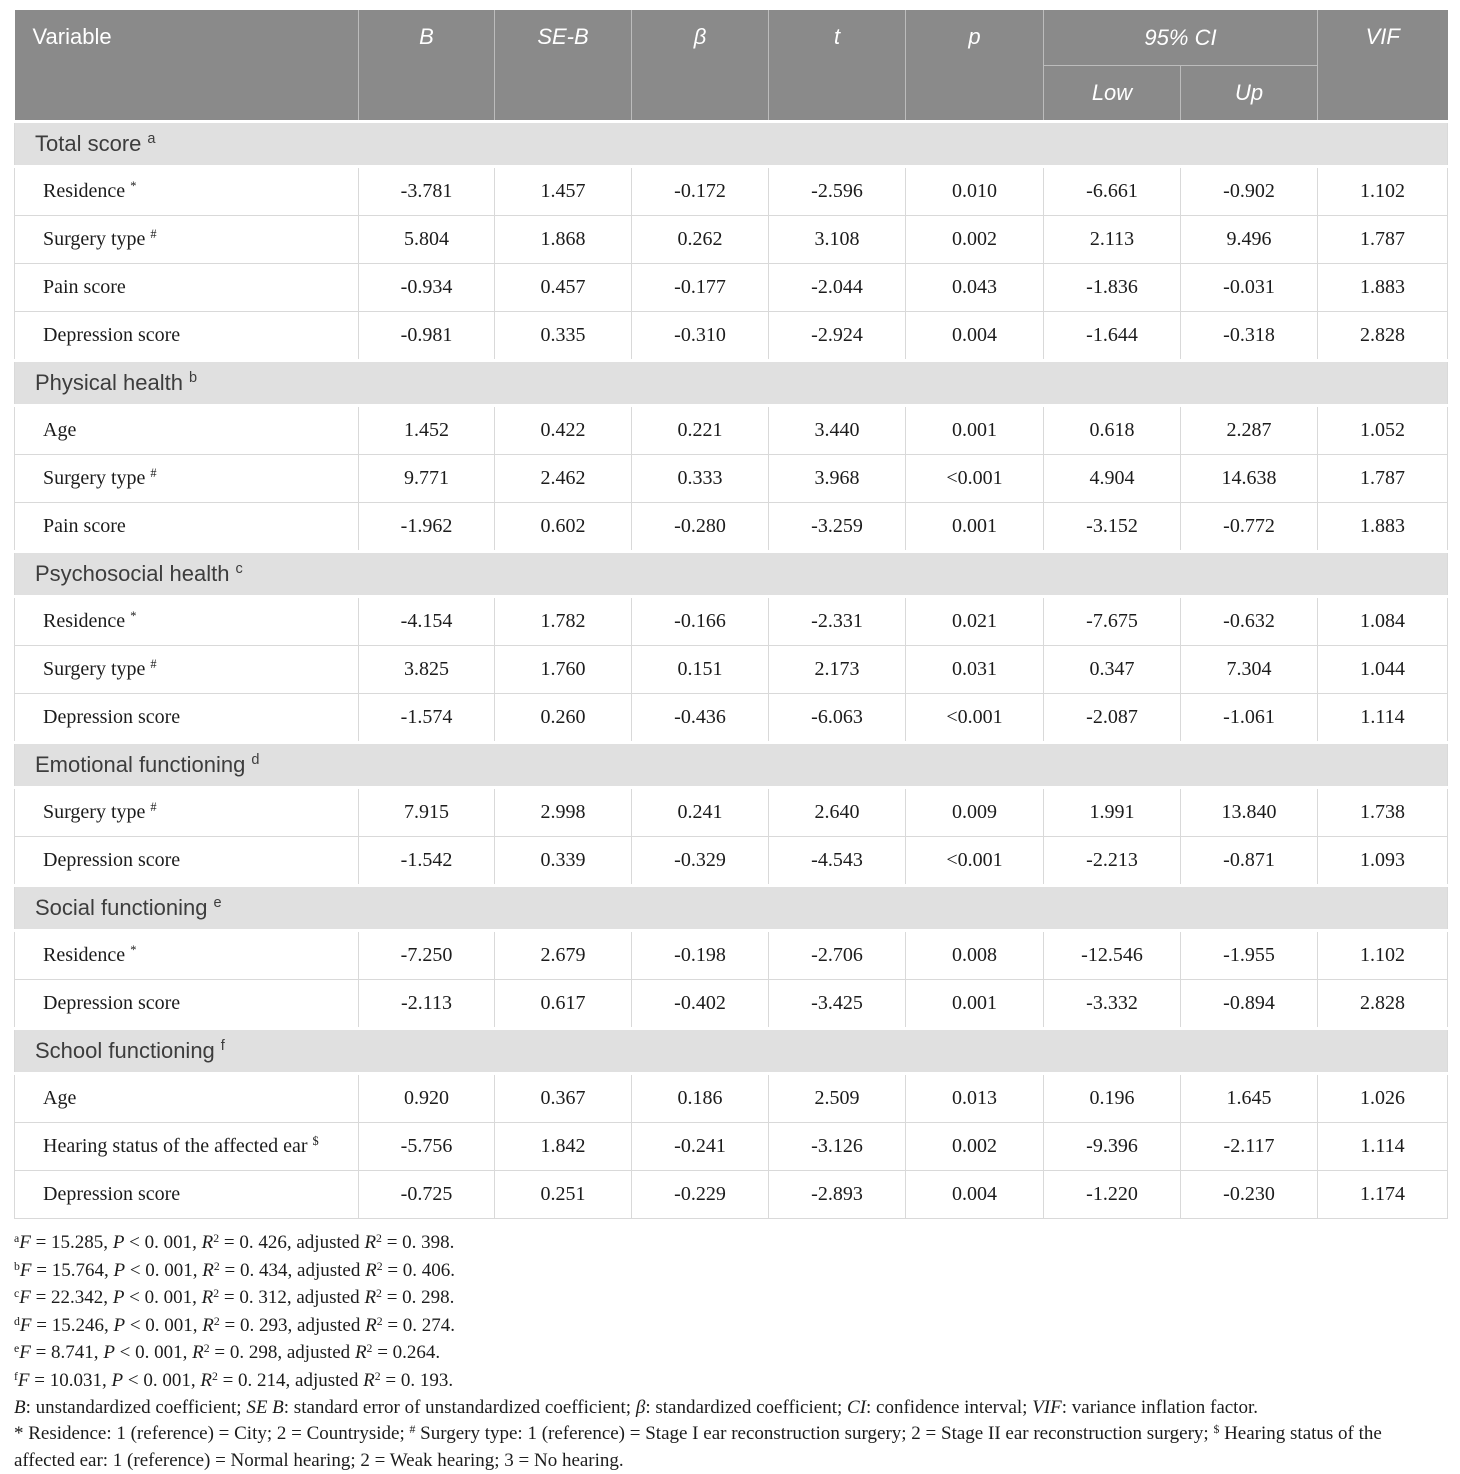 The image size is (1460, 1474). I want to click on b-cell: -3.781, so click(426, 191).